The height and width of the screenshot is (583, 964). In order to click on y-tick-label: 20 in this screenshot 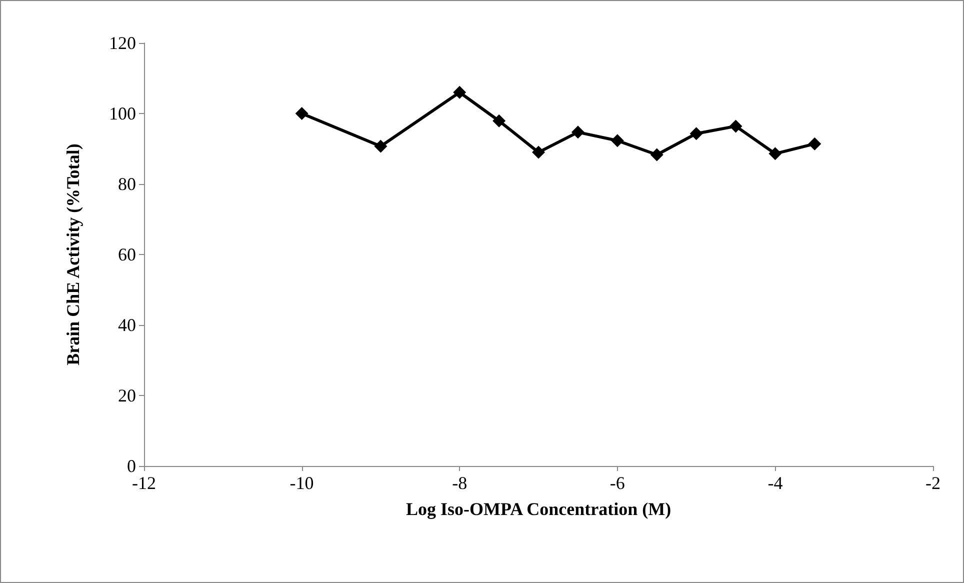, I will do `click(127, 396)`.